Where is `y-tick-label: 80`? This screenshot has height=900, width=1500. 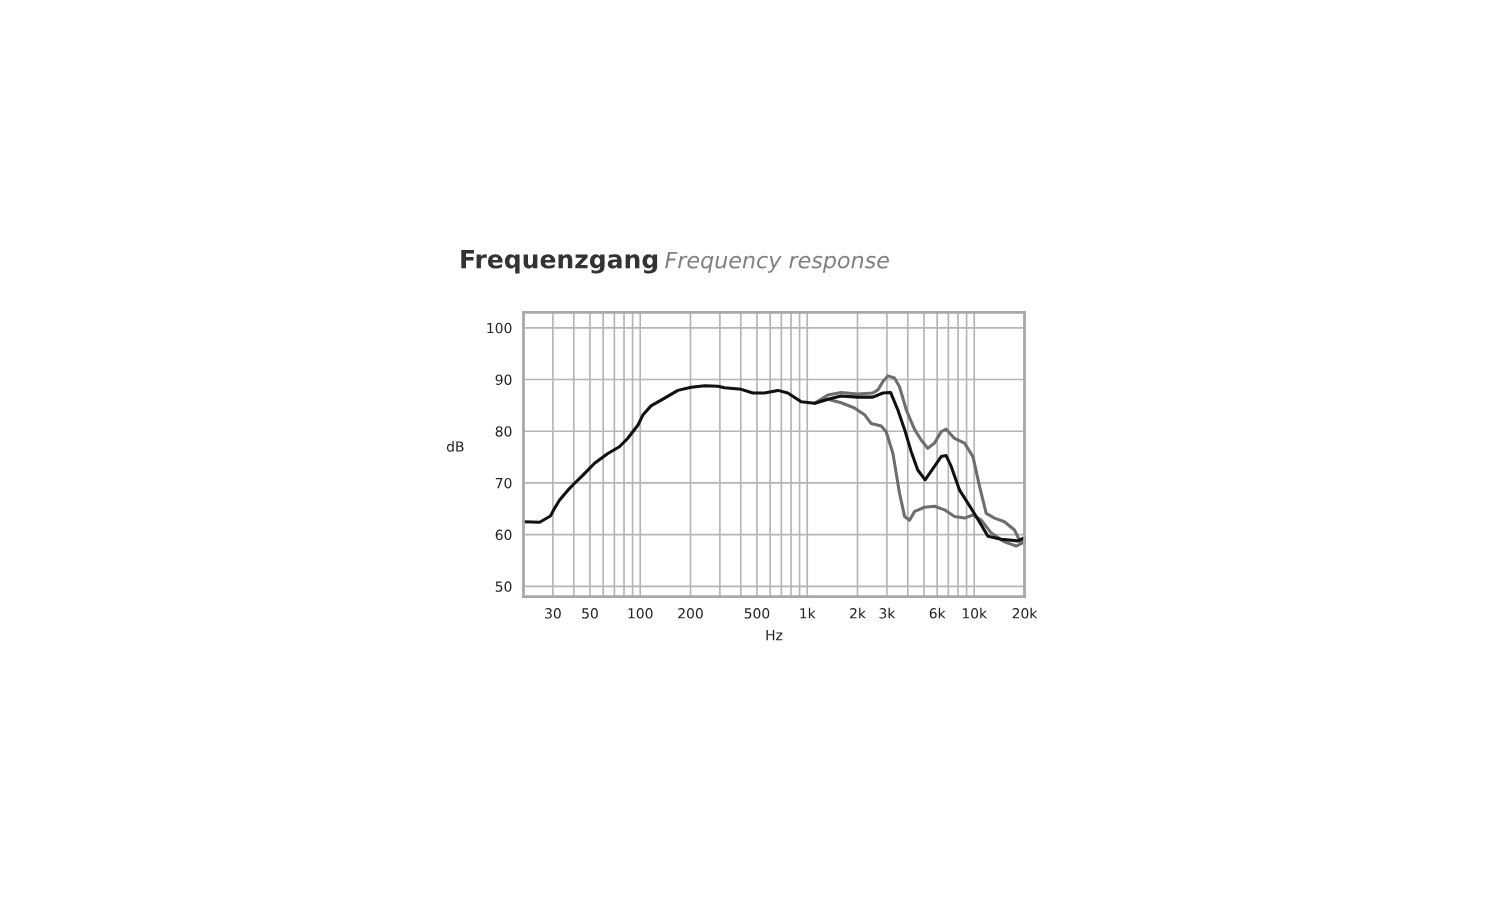 y-tick-label: 80 is located at coordinates (503, 431).